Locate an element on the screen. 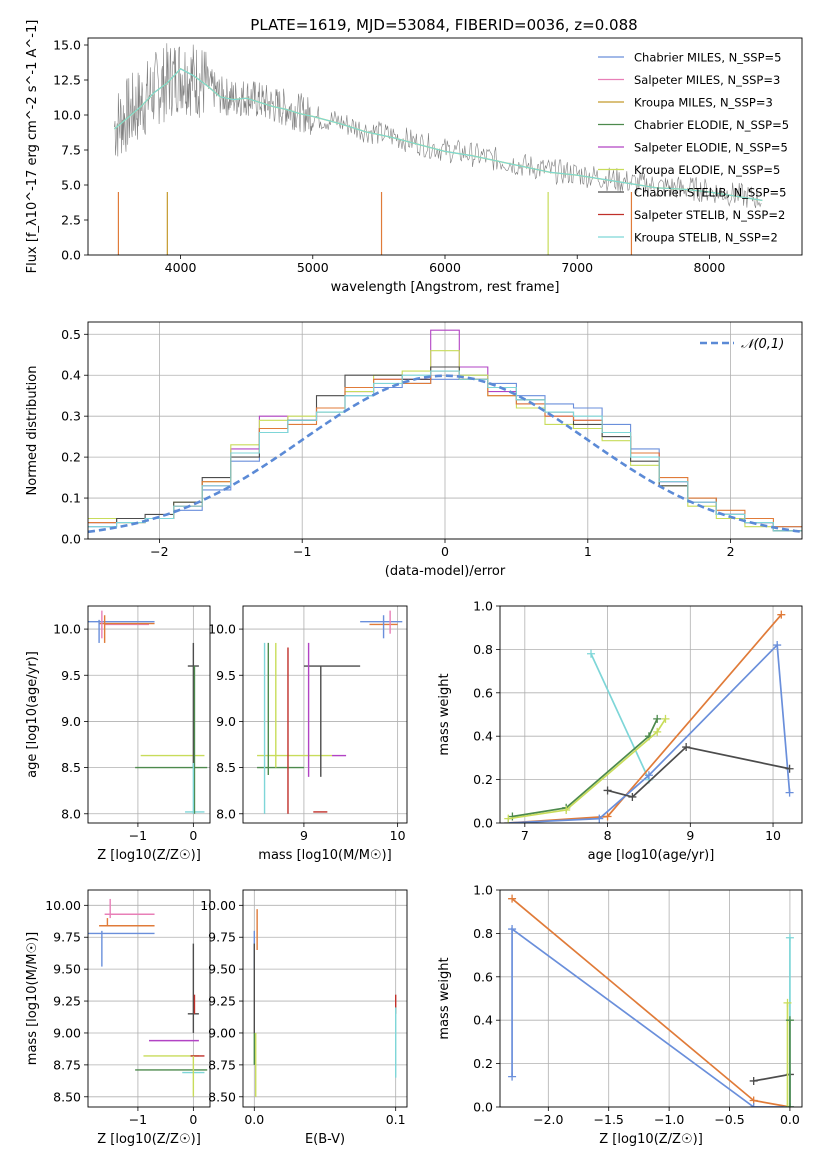 Image resolution: width=819 pixels, height=1170 pixels. y-tick-label: 8.0 is located at coordinates (226, 813).